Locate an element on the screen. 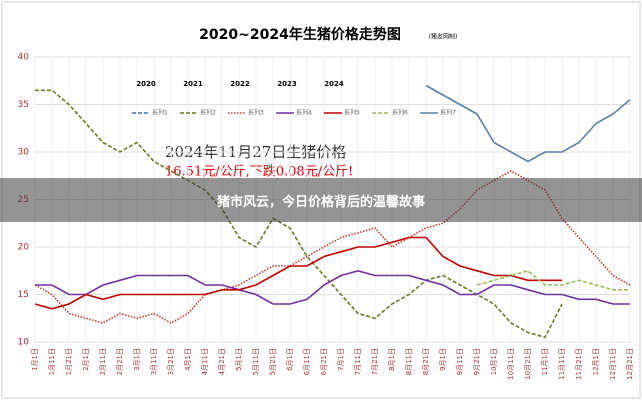 This screenshot has width=642, height=400. x-tick-label: 3月11日 is located at coordinates (154, 361).